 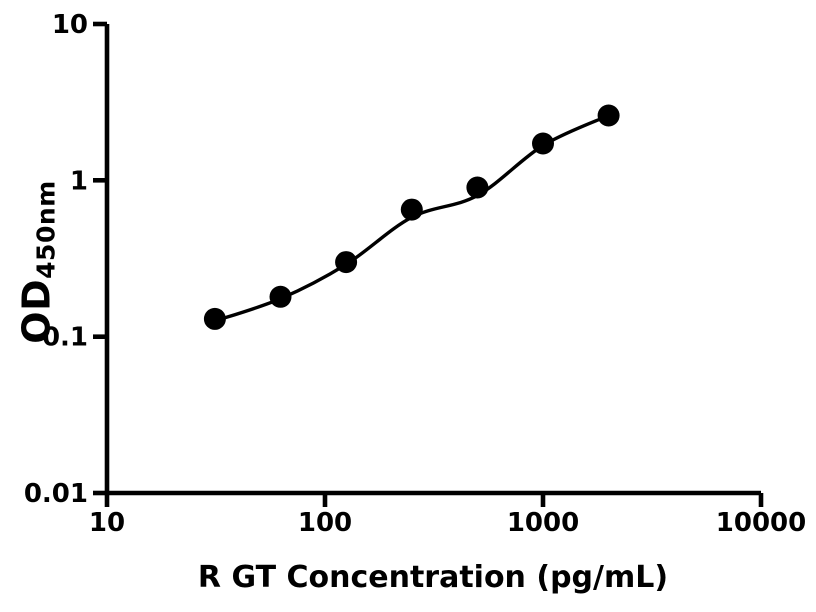 What do you see at coordinates (79, 181) in the screenshot?
I see `y-axis-tick-label: 1` at bounding box center [79, 181].